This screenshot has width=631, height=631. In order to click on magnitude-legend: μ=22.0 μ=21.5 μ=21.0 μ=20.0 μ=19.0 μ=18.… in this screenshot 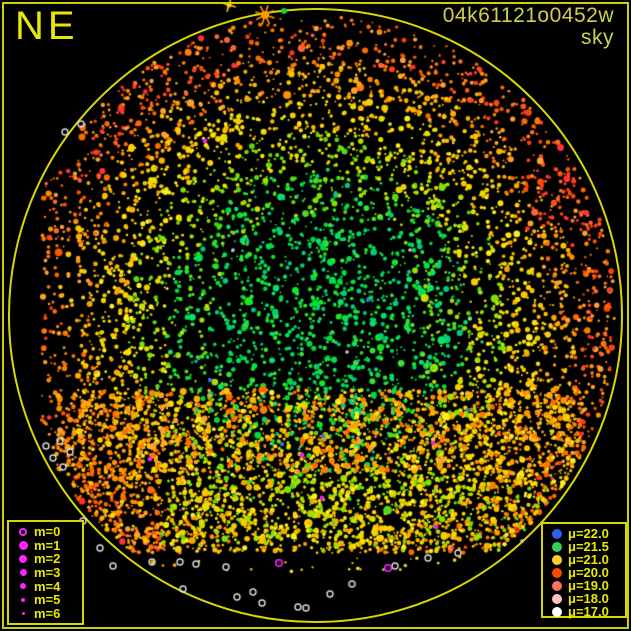, I will do `click(584, 570)`.